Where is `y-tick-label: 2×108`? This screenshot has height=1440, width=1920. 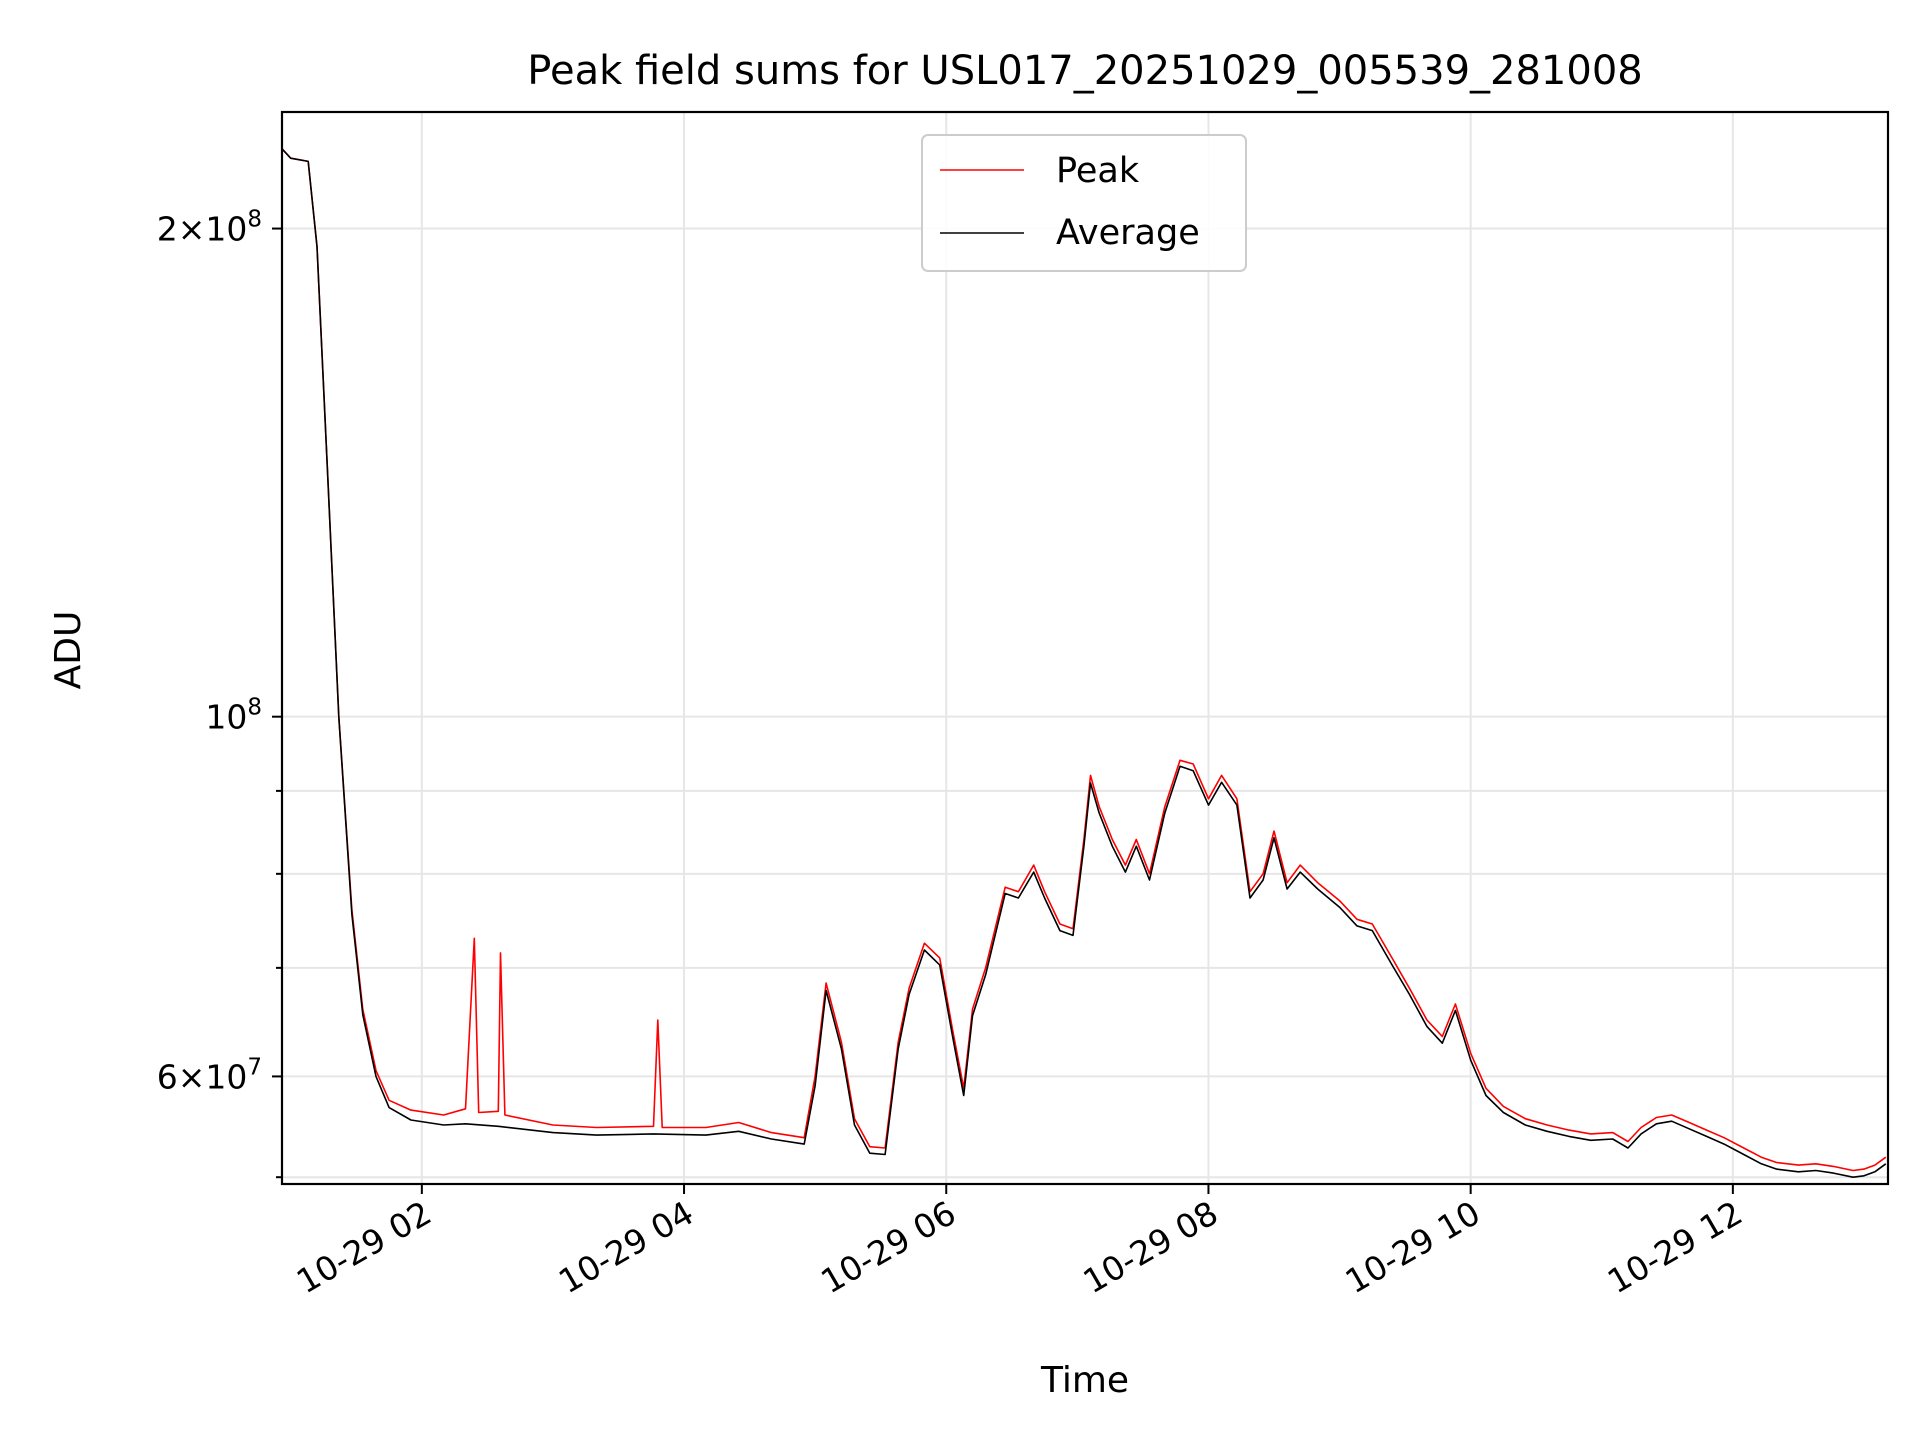 y-tick-label: 2×108 is located at coordinates (209, 228).